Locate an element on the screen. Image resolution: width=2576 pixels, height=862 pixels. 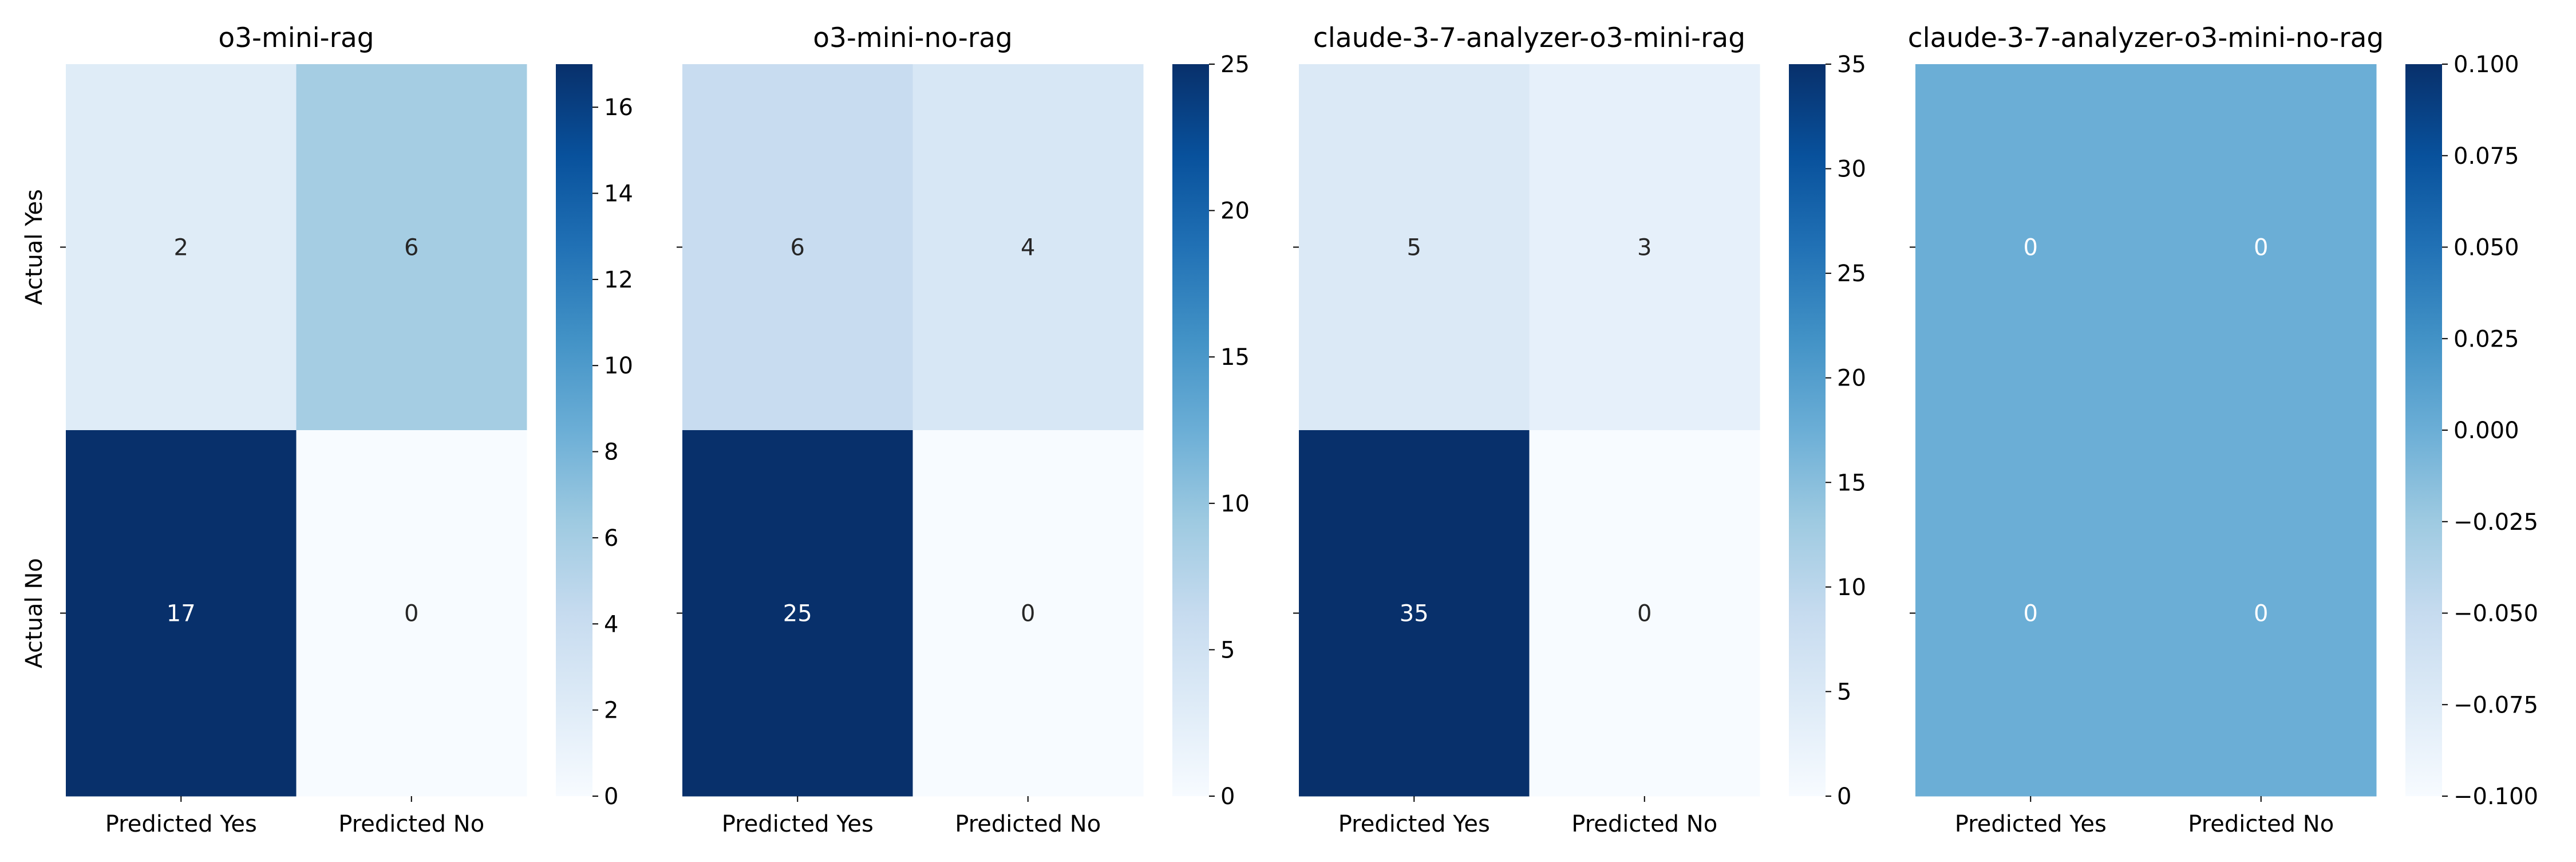
cell-value-label: 2 is located at coordinates (181, 248).